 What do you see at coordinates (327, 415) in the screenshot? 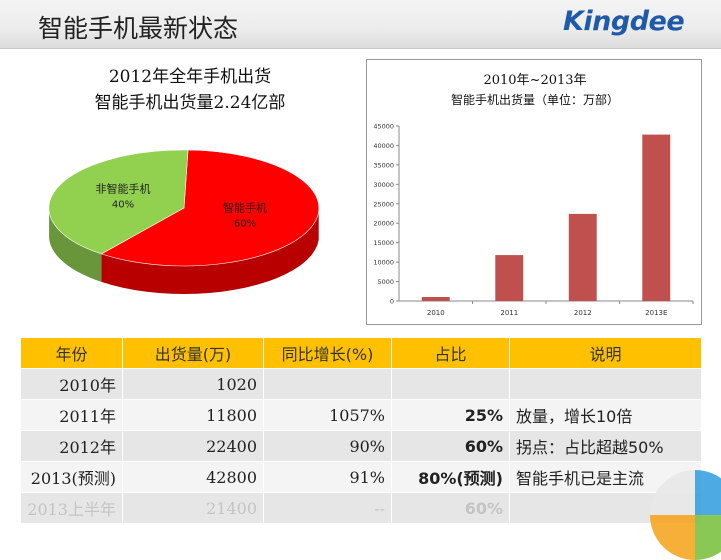
I see `table-cell: 1057%` at bounding box center [327, 415].